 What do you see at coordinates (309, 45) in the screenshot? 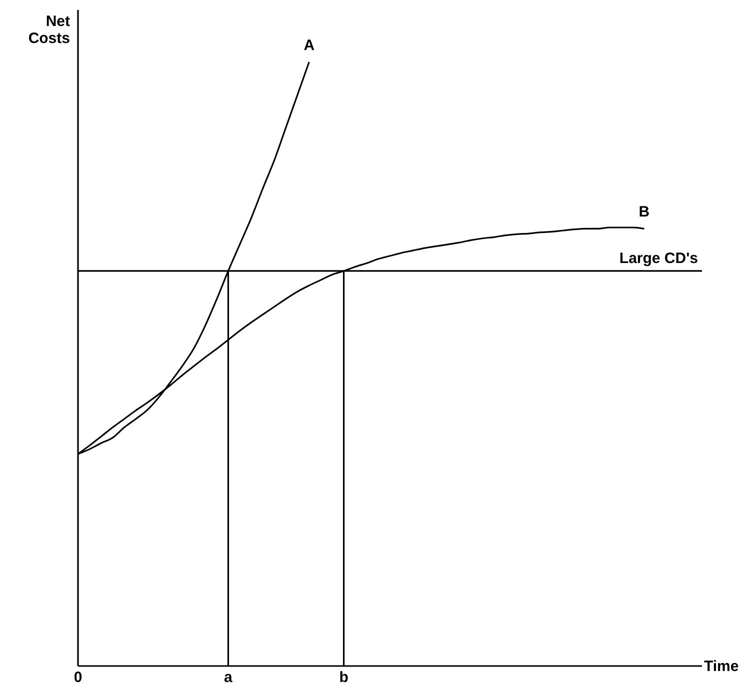
I see `series-label: A` at bounding box center [309, 45].